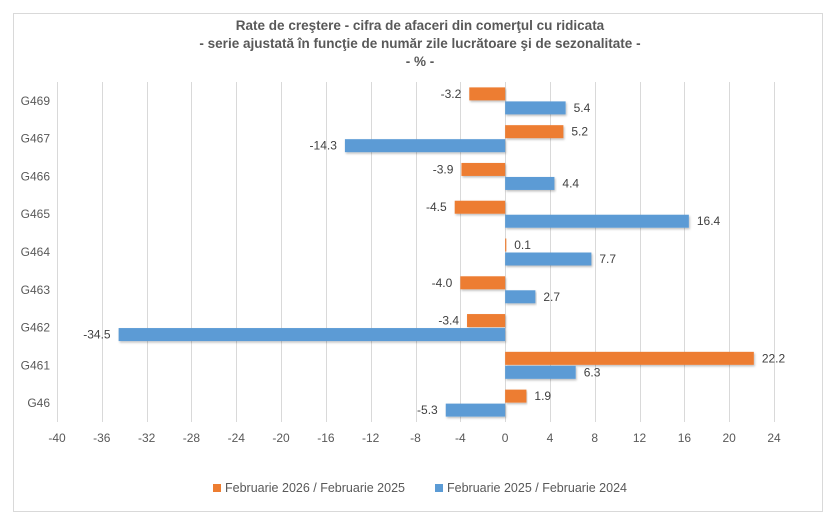 The image size is (840, 526). I want to click on legend-label: Februarie 2026 / Februarie 2025, so click(315, 488).